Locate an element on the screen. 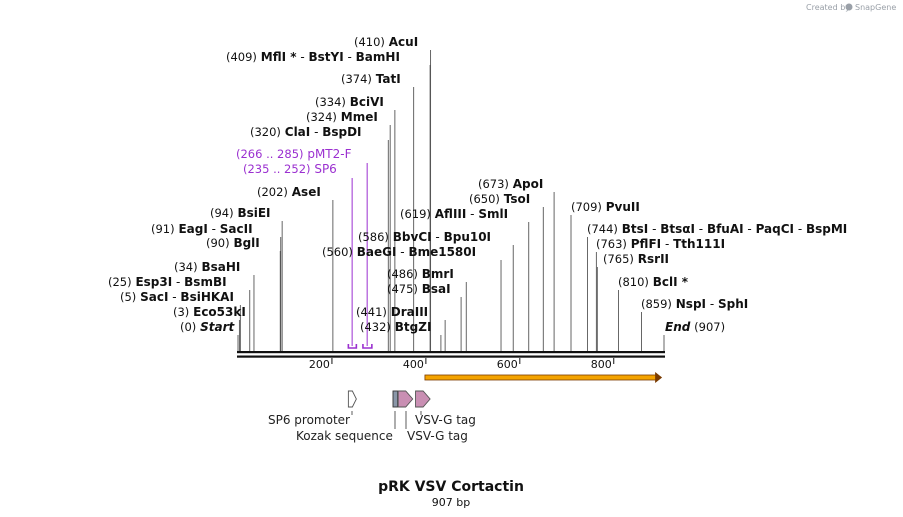  site-label-start: (0) Start is located at coordinates (208, 327).